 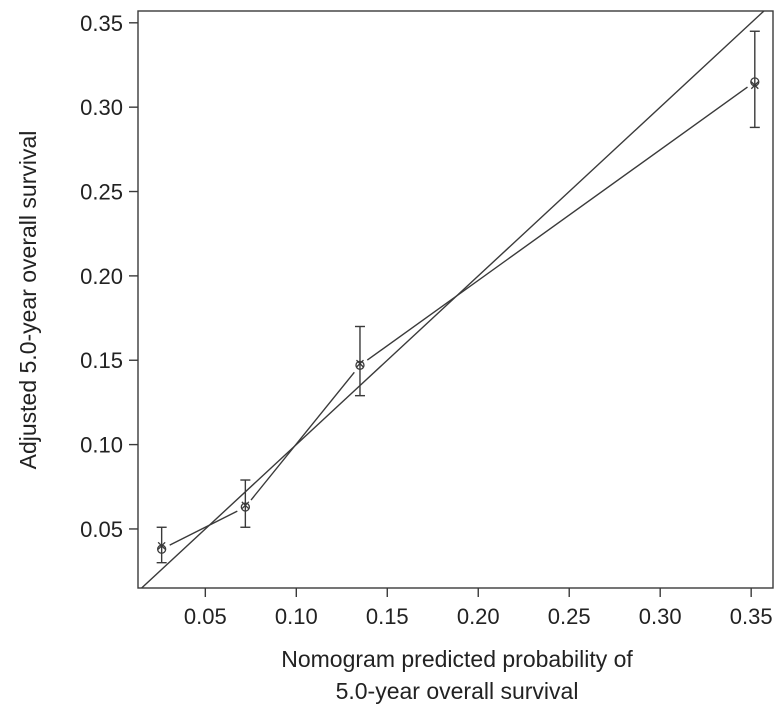 What do you see at coordinates (101, 529) in the screenshot?
I see `y-tick-label: 0.05` at bounding box center [101, 529].